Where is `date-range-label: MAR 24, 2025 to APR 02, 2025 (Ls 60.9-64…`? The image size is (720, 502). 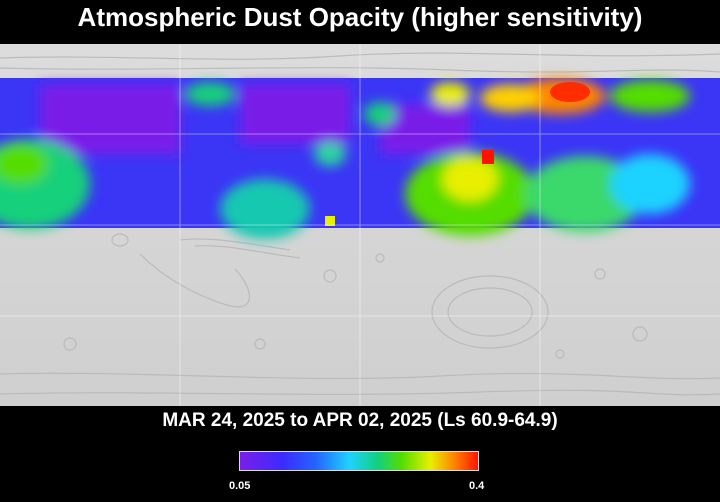 date-range-label: MAR 24, 2025 to APR 02, 2025 (Ls 60.9-64… is located at coordinates (360, 420).